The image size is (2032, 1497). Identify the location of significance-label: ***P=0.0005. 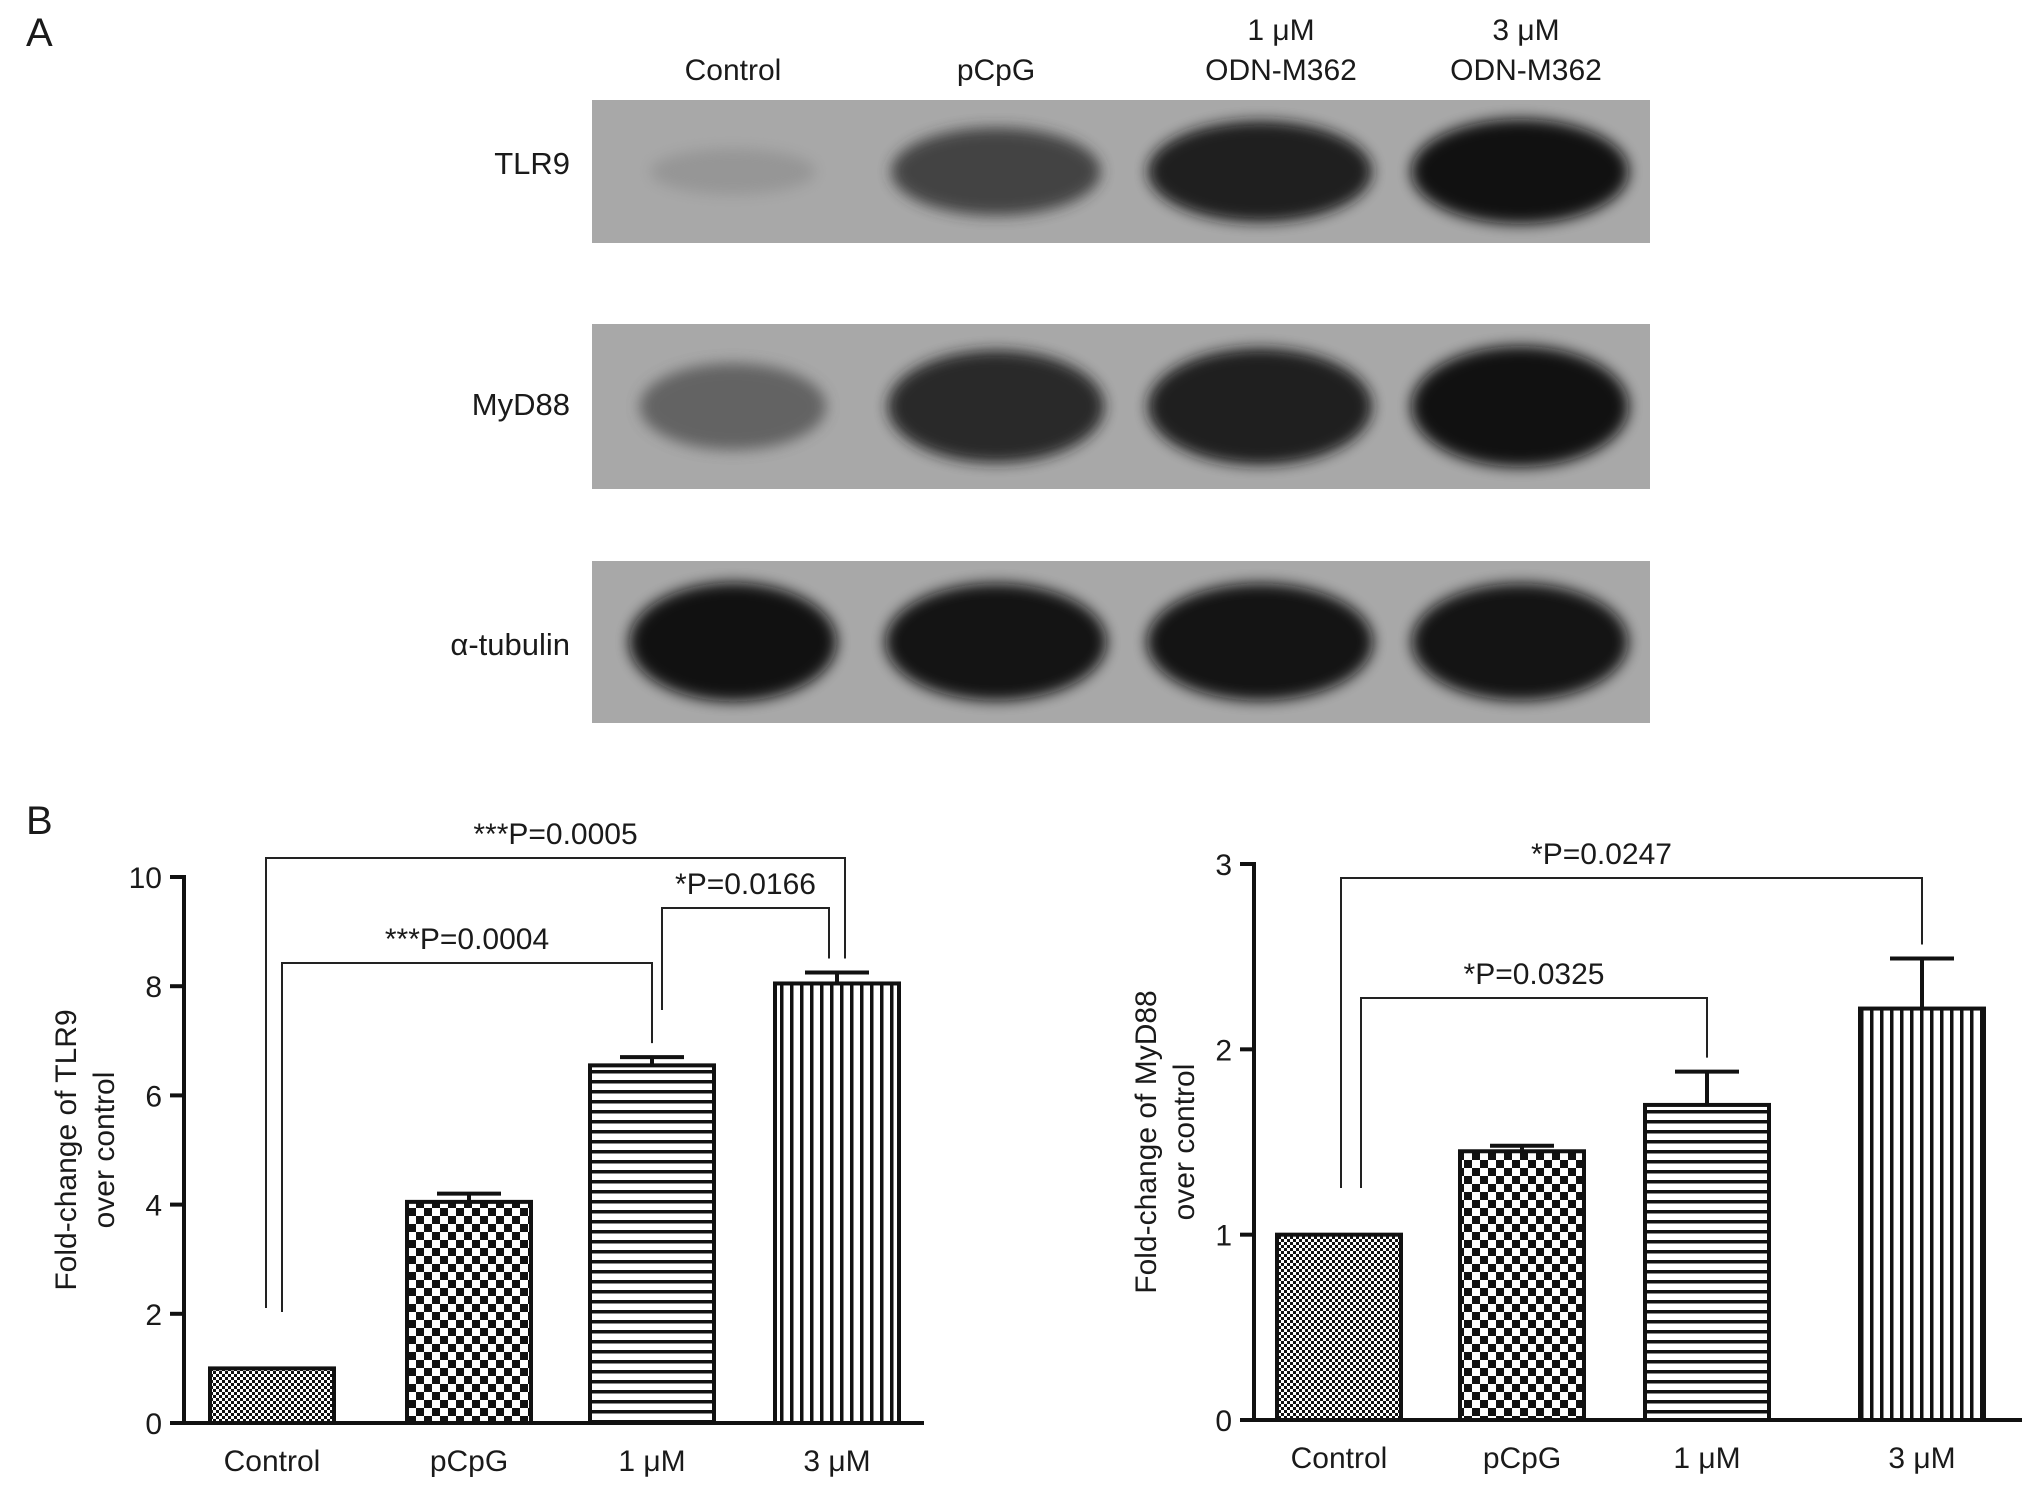
(555, 834).